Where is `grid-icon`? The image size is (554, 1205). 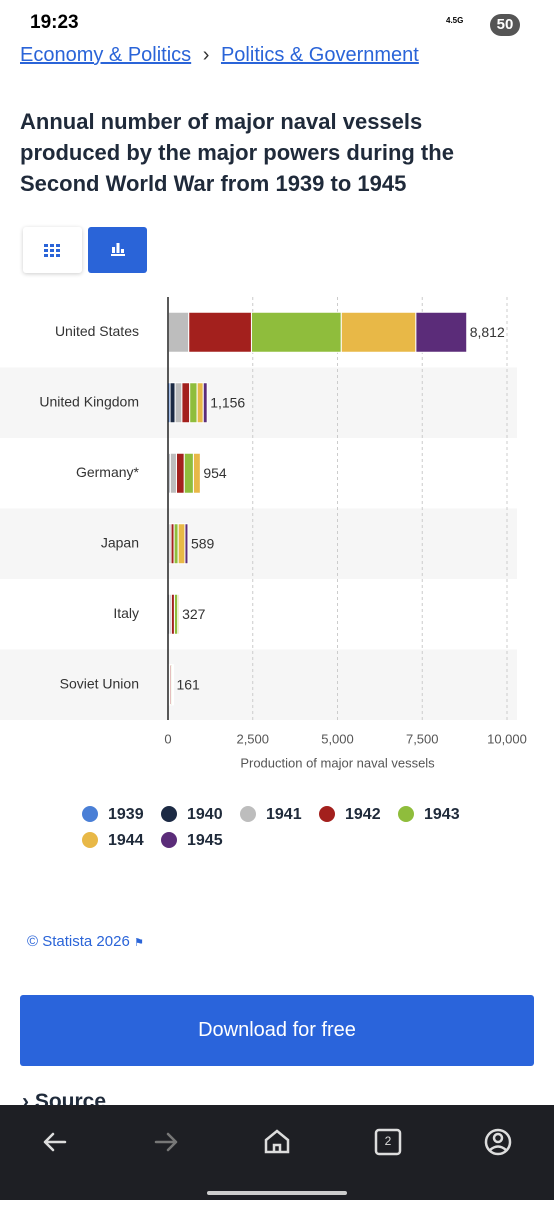
grid-icon is located at coordinates (52, 250).